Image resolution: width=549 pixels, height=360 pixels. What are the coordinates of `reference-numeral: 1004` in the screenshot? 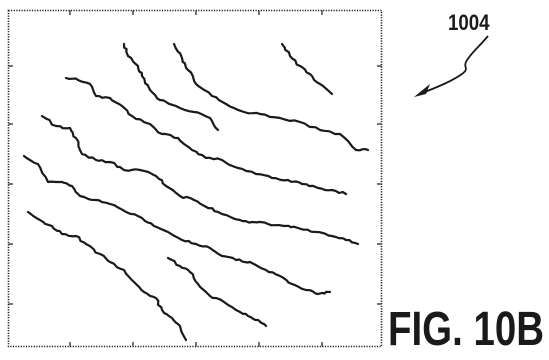 It's located at (469, 24).